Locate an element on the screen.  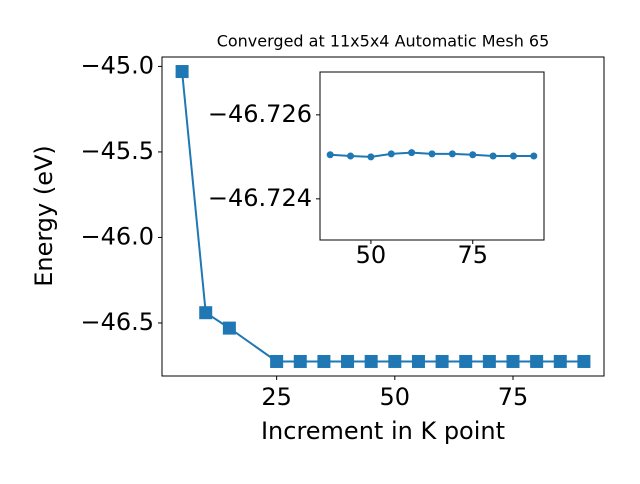
x-tick-label: 25 is located at coordinates (276, 397).